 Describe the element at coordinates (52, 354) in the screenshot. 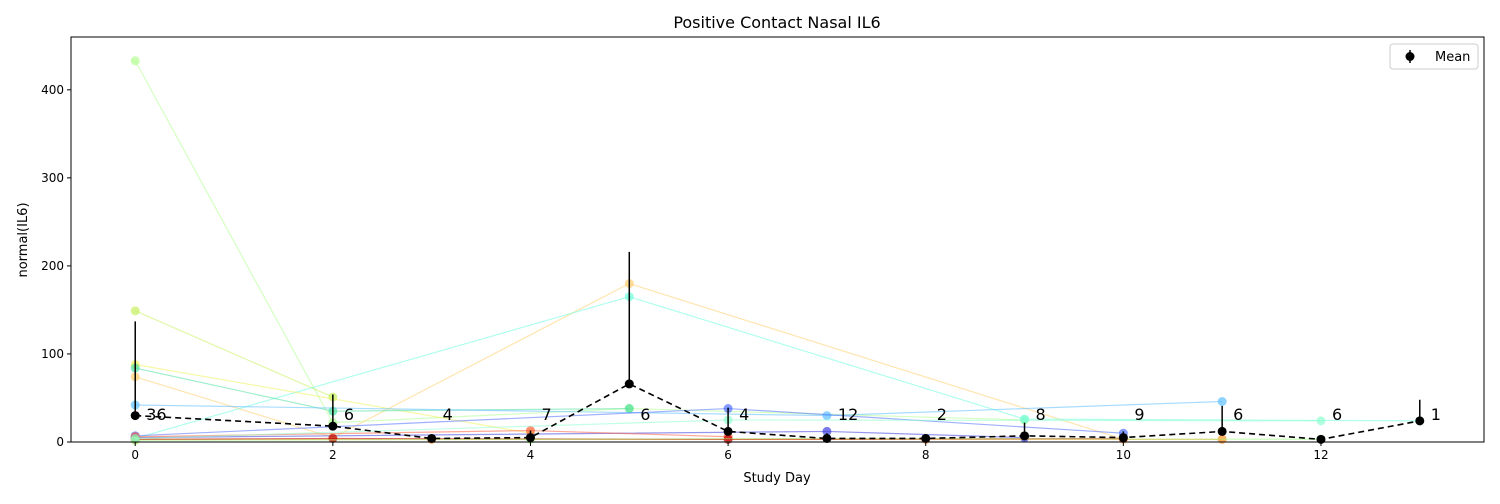

I see `y-tick-label: 100` at that location.